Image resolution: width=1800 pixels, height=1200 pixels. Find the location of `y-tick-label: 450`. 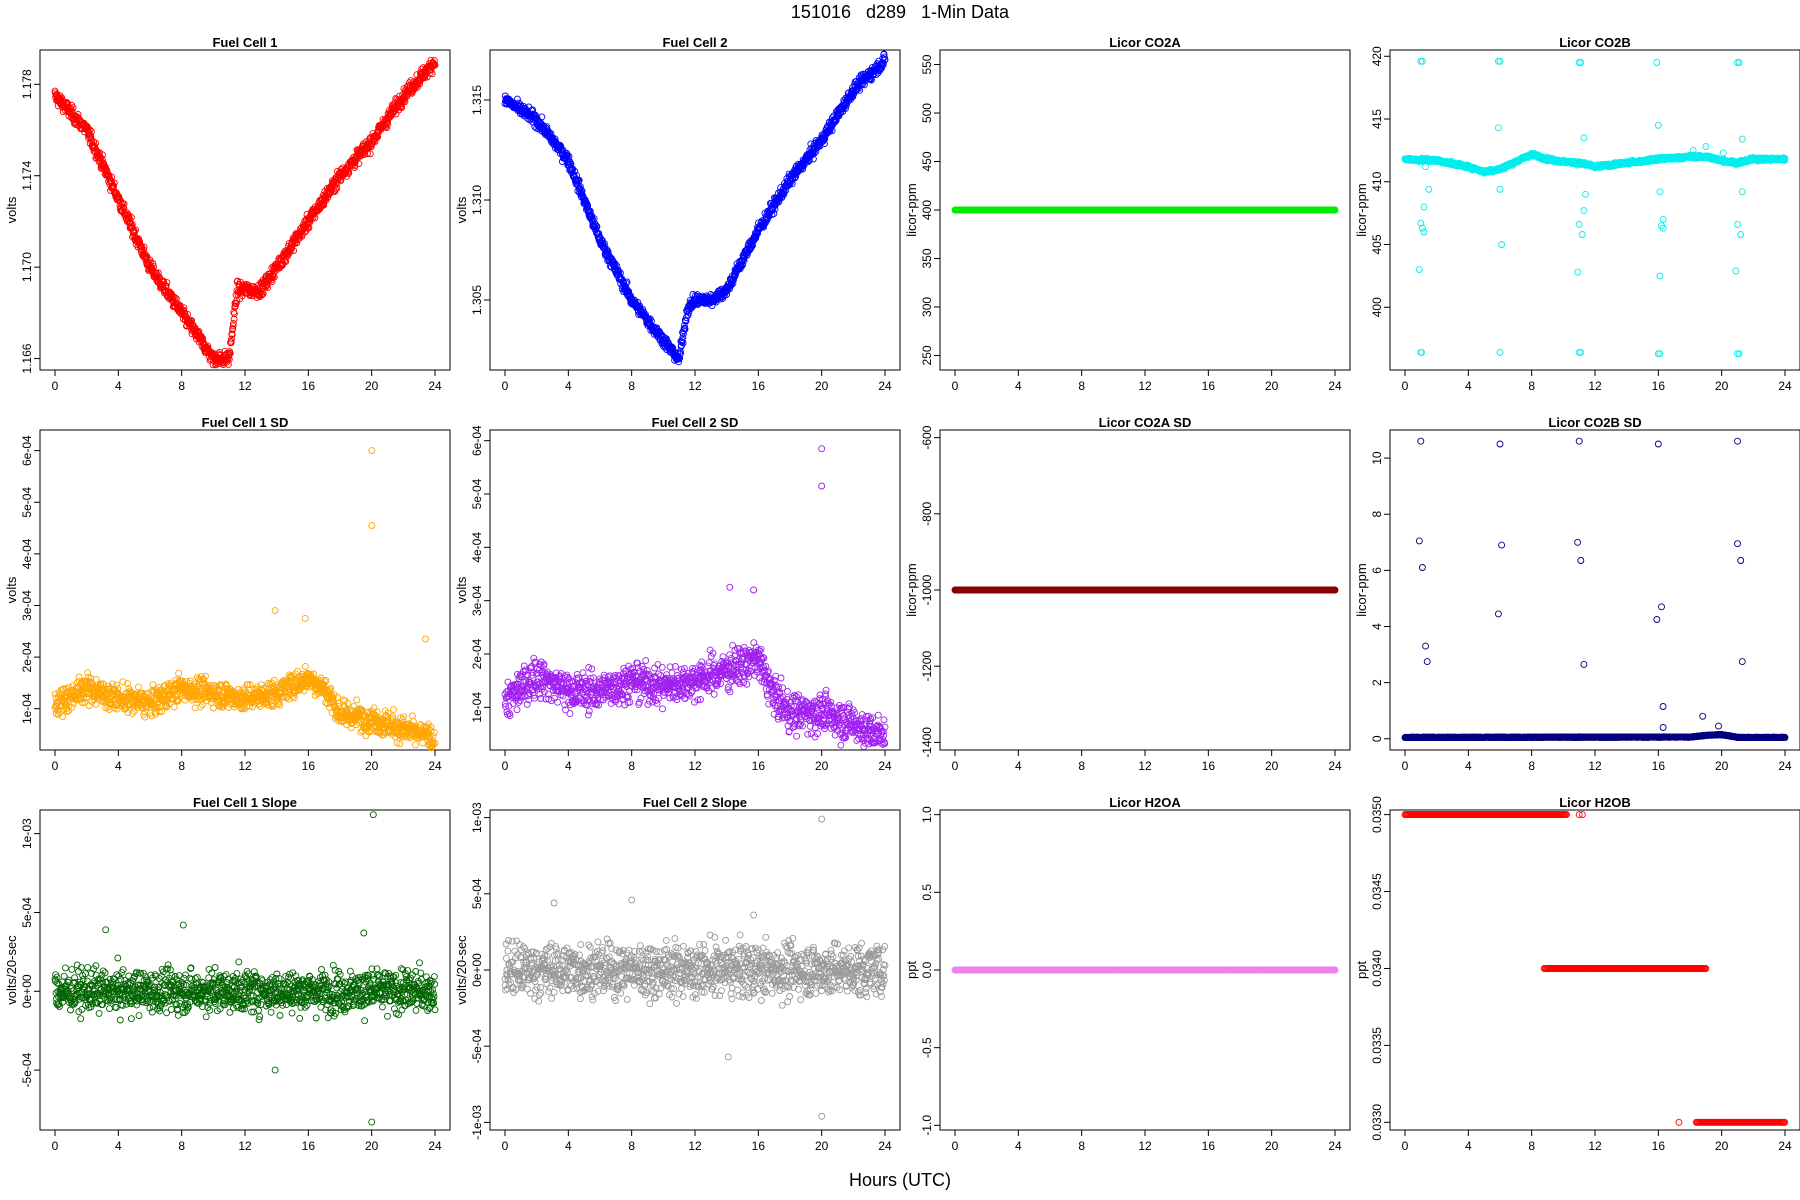

y-tick-label: 450 is located at coordinates (927, 161).